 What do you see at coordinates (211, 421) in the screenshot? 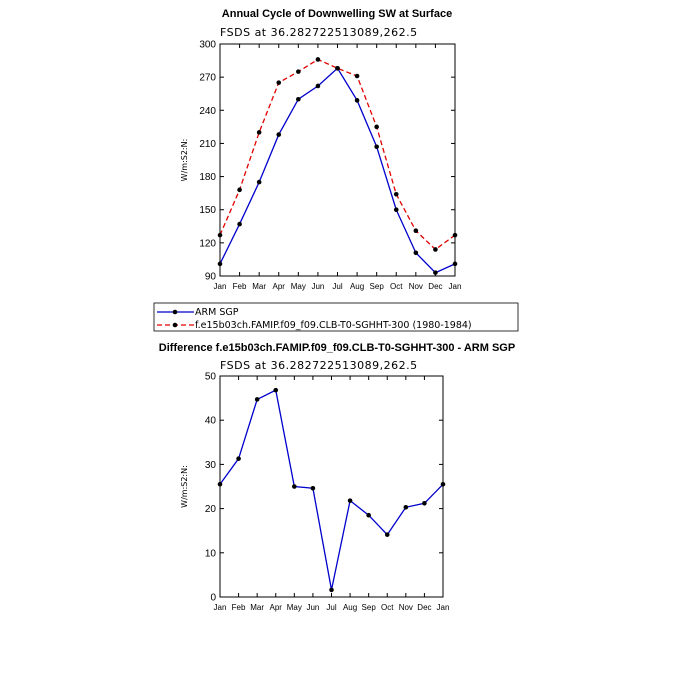
I see `chart2-ytick-label: 40` at bounding box center [211, 421].